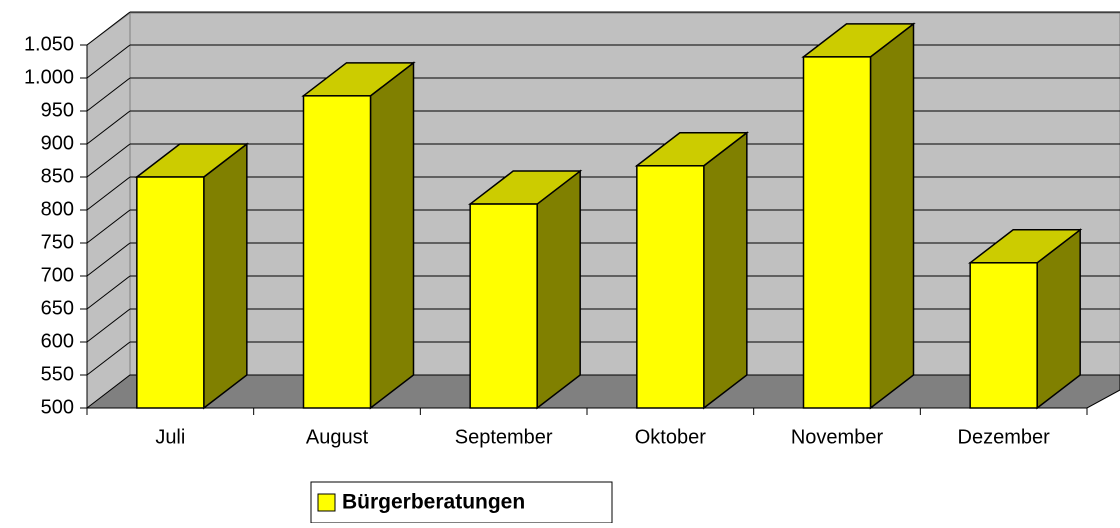 This screenshot has width=1120, height=528. Describe the element at coordinates (49, 77) in the screenshot. I see `y-tick-label: 1.000` at that location.